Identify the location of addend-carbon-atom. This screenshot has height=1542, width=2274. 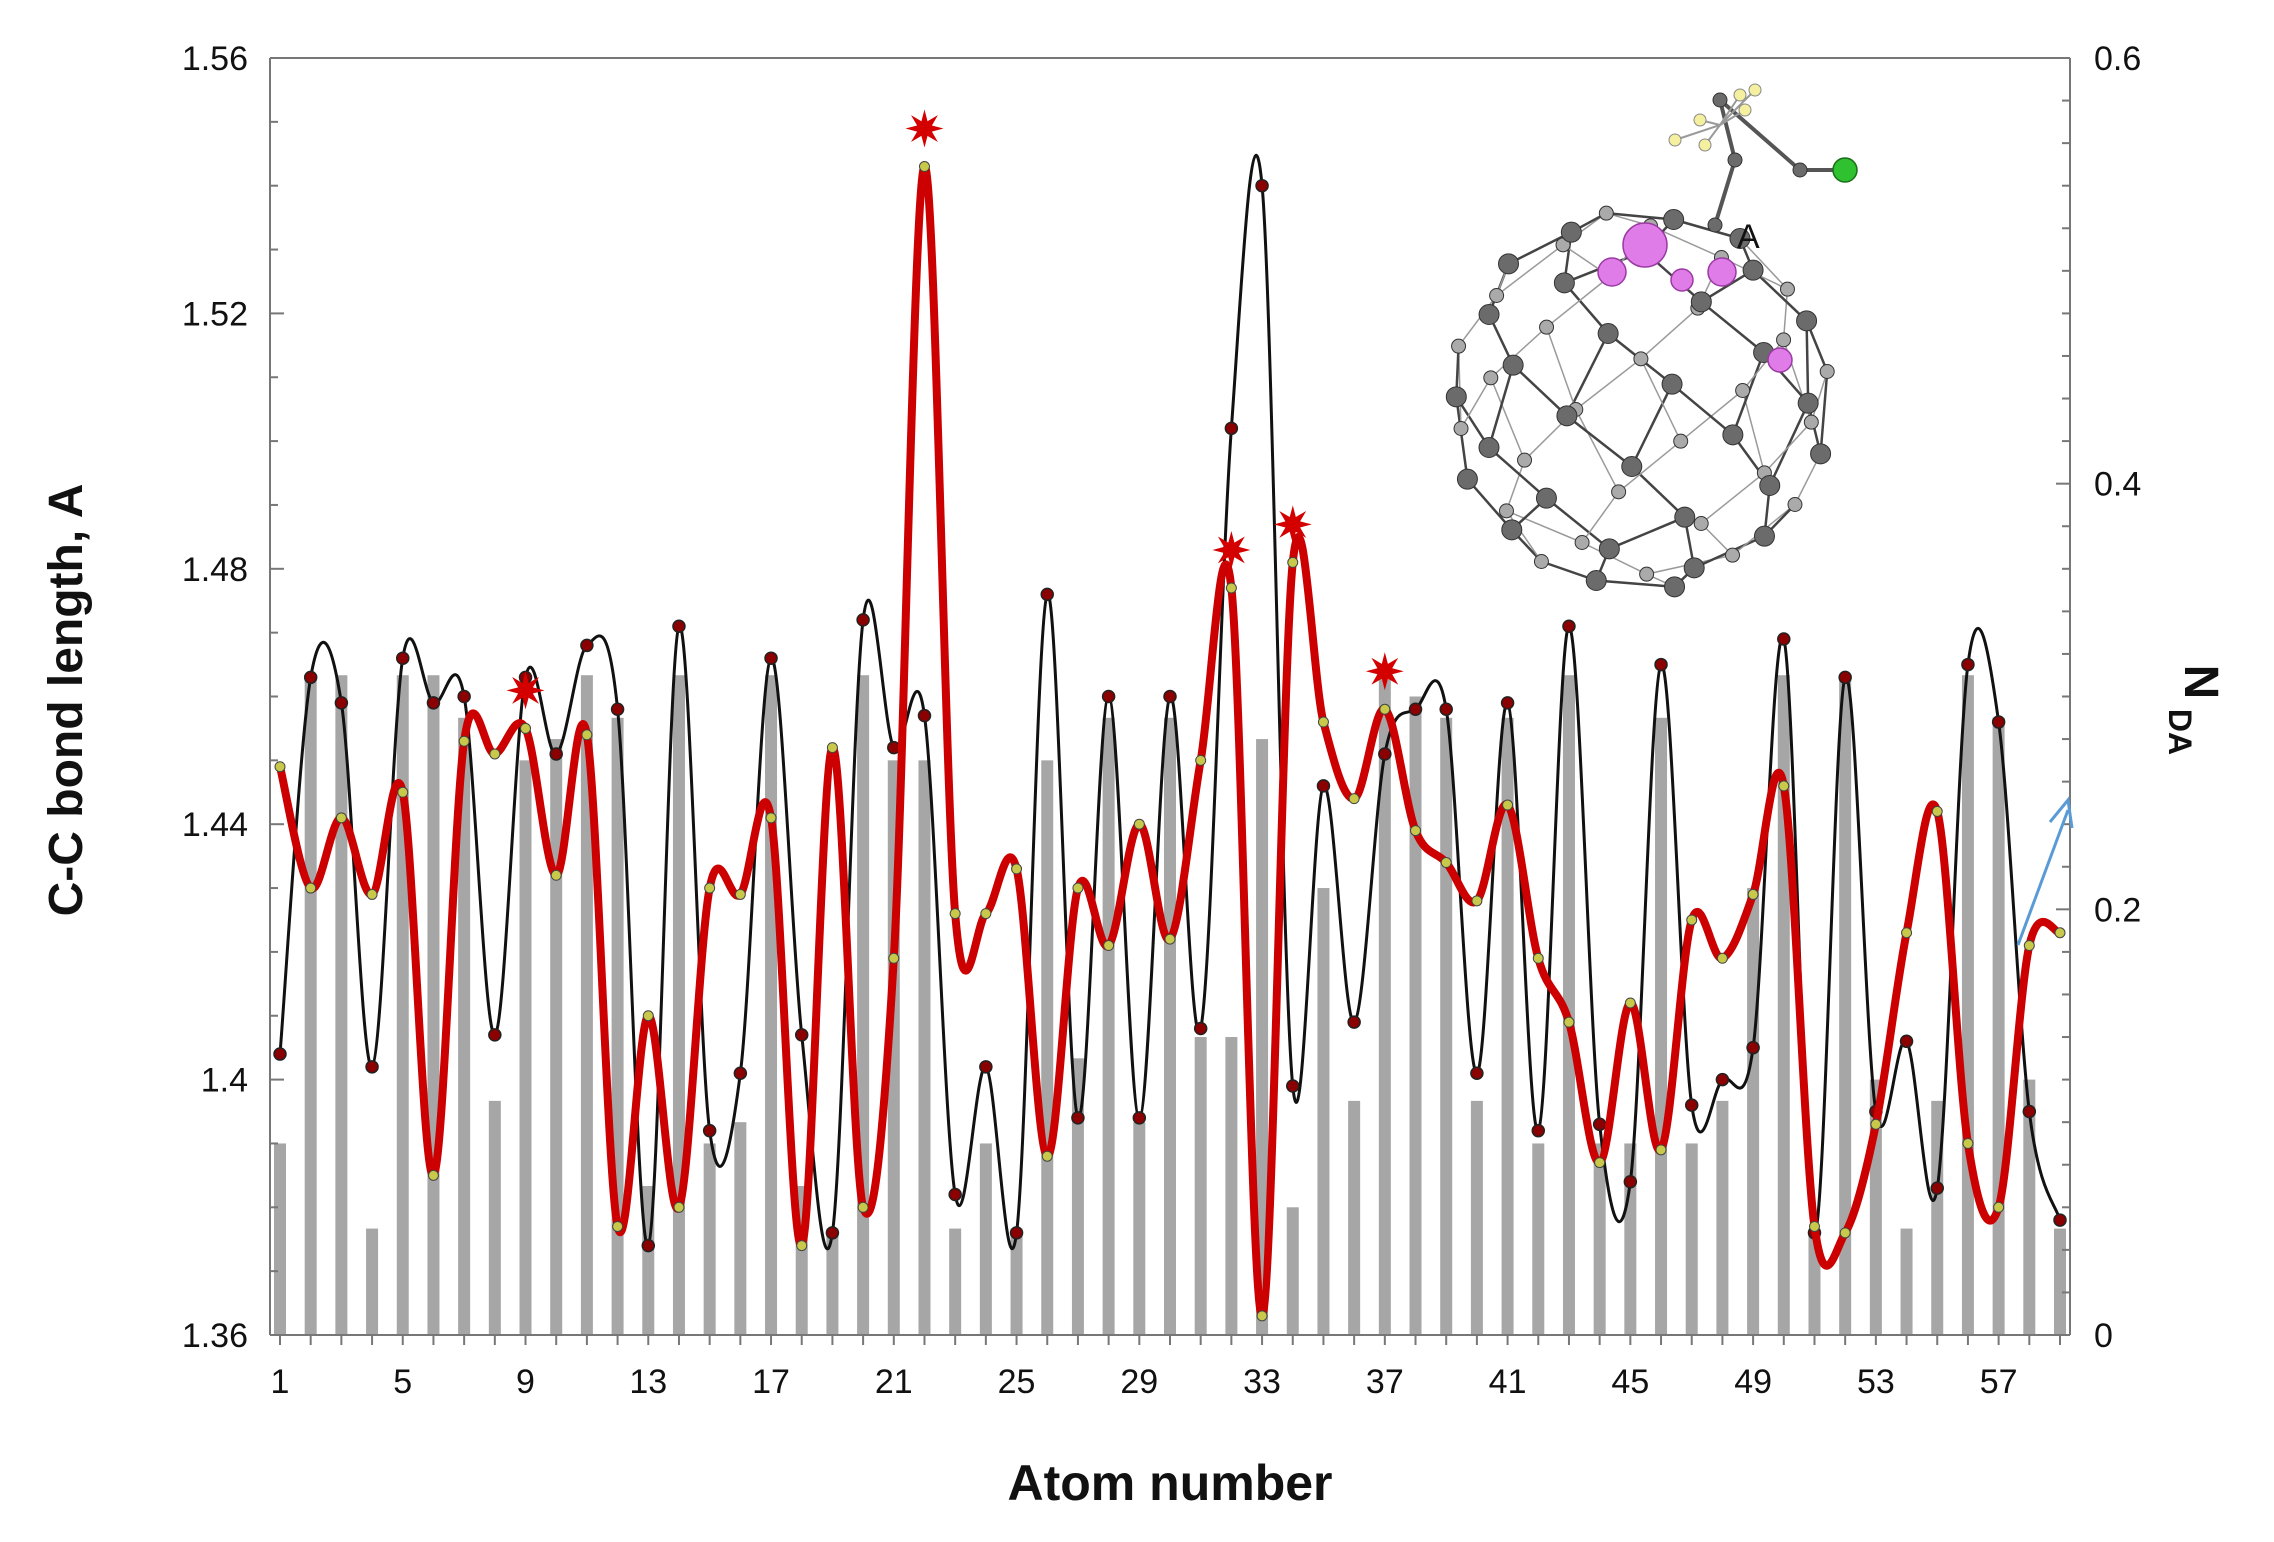
(1720, 100).